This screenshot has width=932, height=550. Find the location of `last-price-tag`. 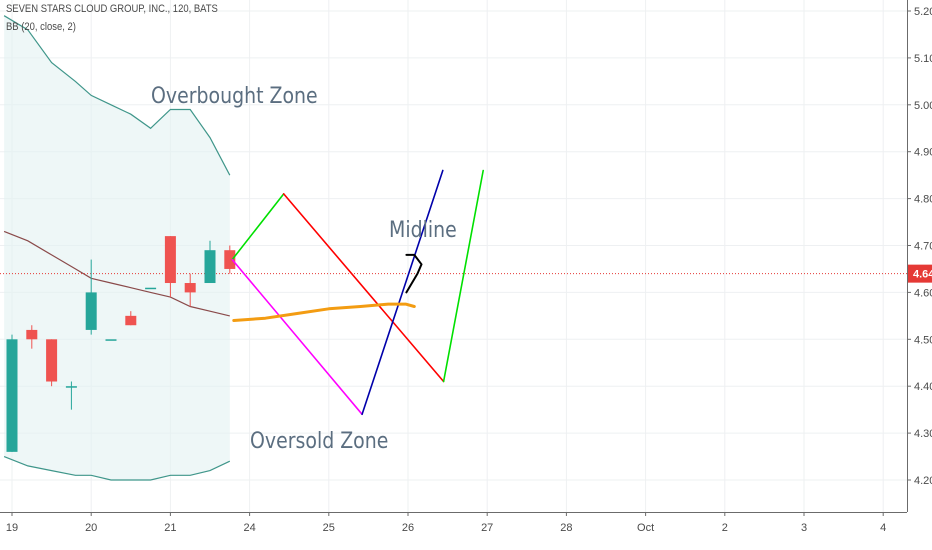

last-price-tag is located at coordinates (920, 273).